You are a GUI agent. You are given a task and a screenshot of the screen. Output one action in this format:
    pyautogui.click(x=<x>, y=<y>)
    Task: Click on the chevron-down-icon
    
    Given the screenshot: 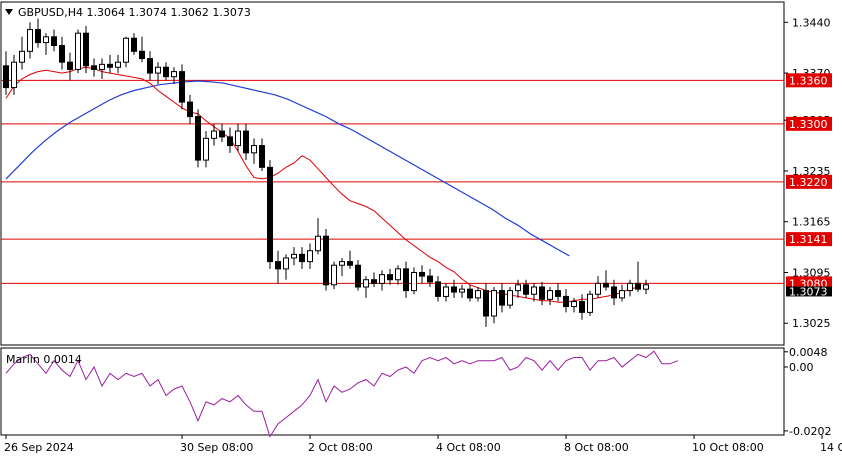 What is the action you would take?
    pyautogui.click(x=9, y=12)
    